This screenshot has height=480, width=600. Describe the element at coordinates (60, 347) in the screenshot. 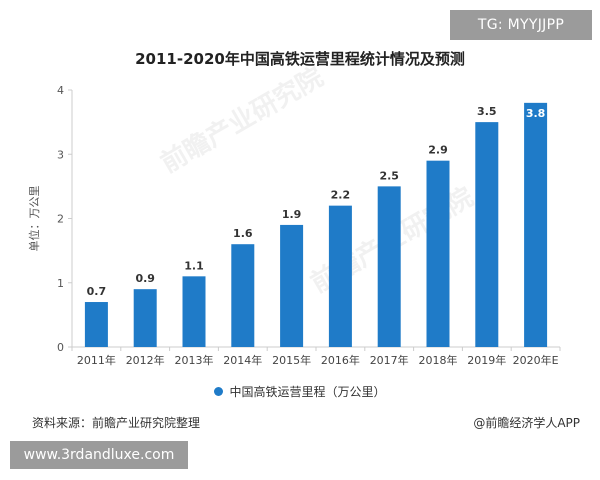

I see `y-tick-label: 0` at that location.